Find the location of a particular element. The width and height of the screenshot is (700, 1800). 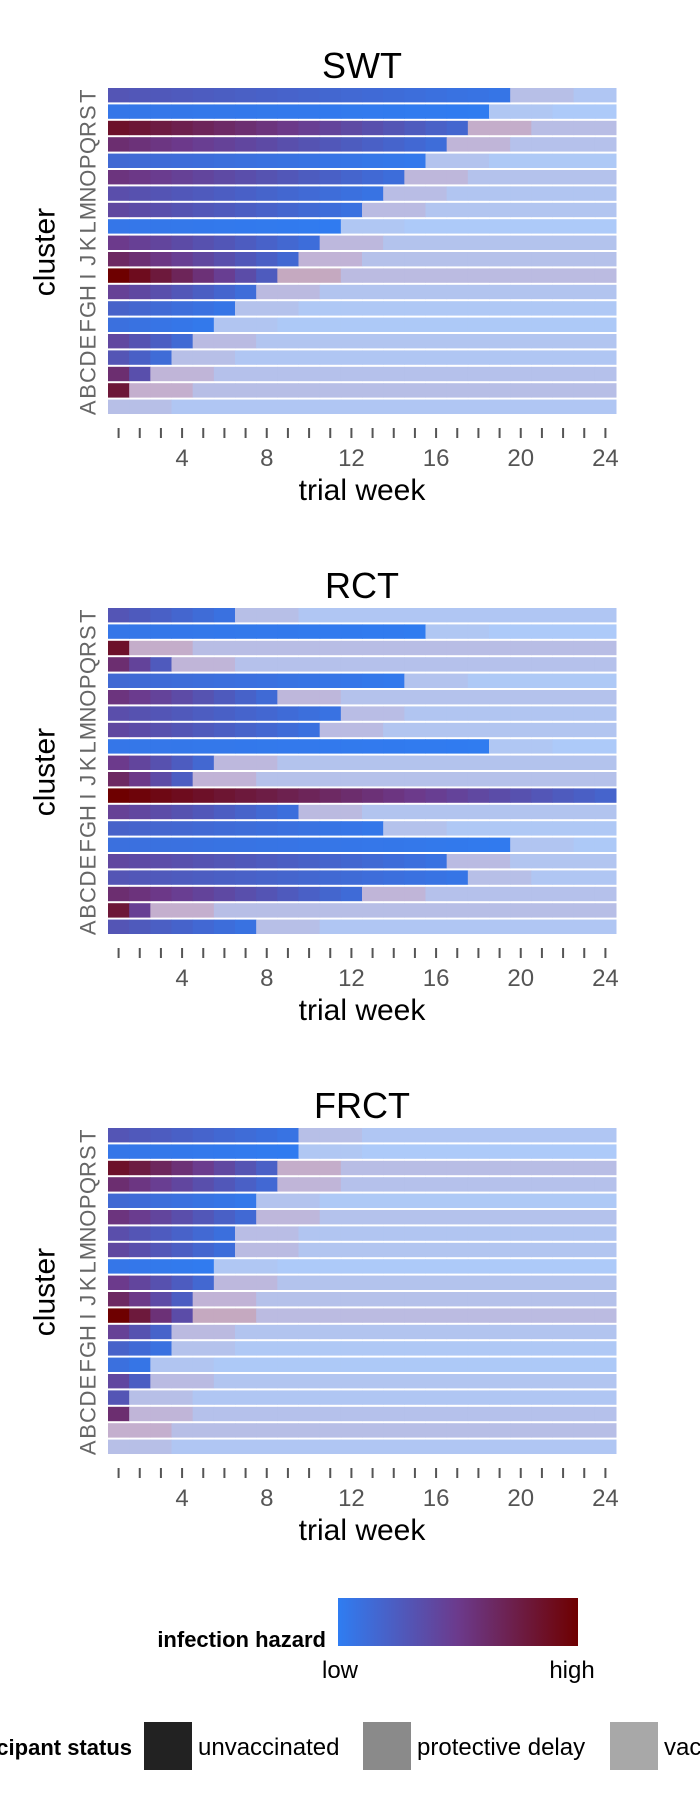

cluster-label-N: N is located at coordinates (88, 715).